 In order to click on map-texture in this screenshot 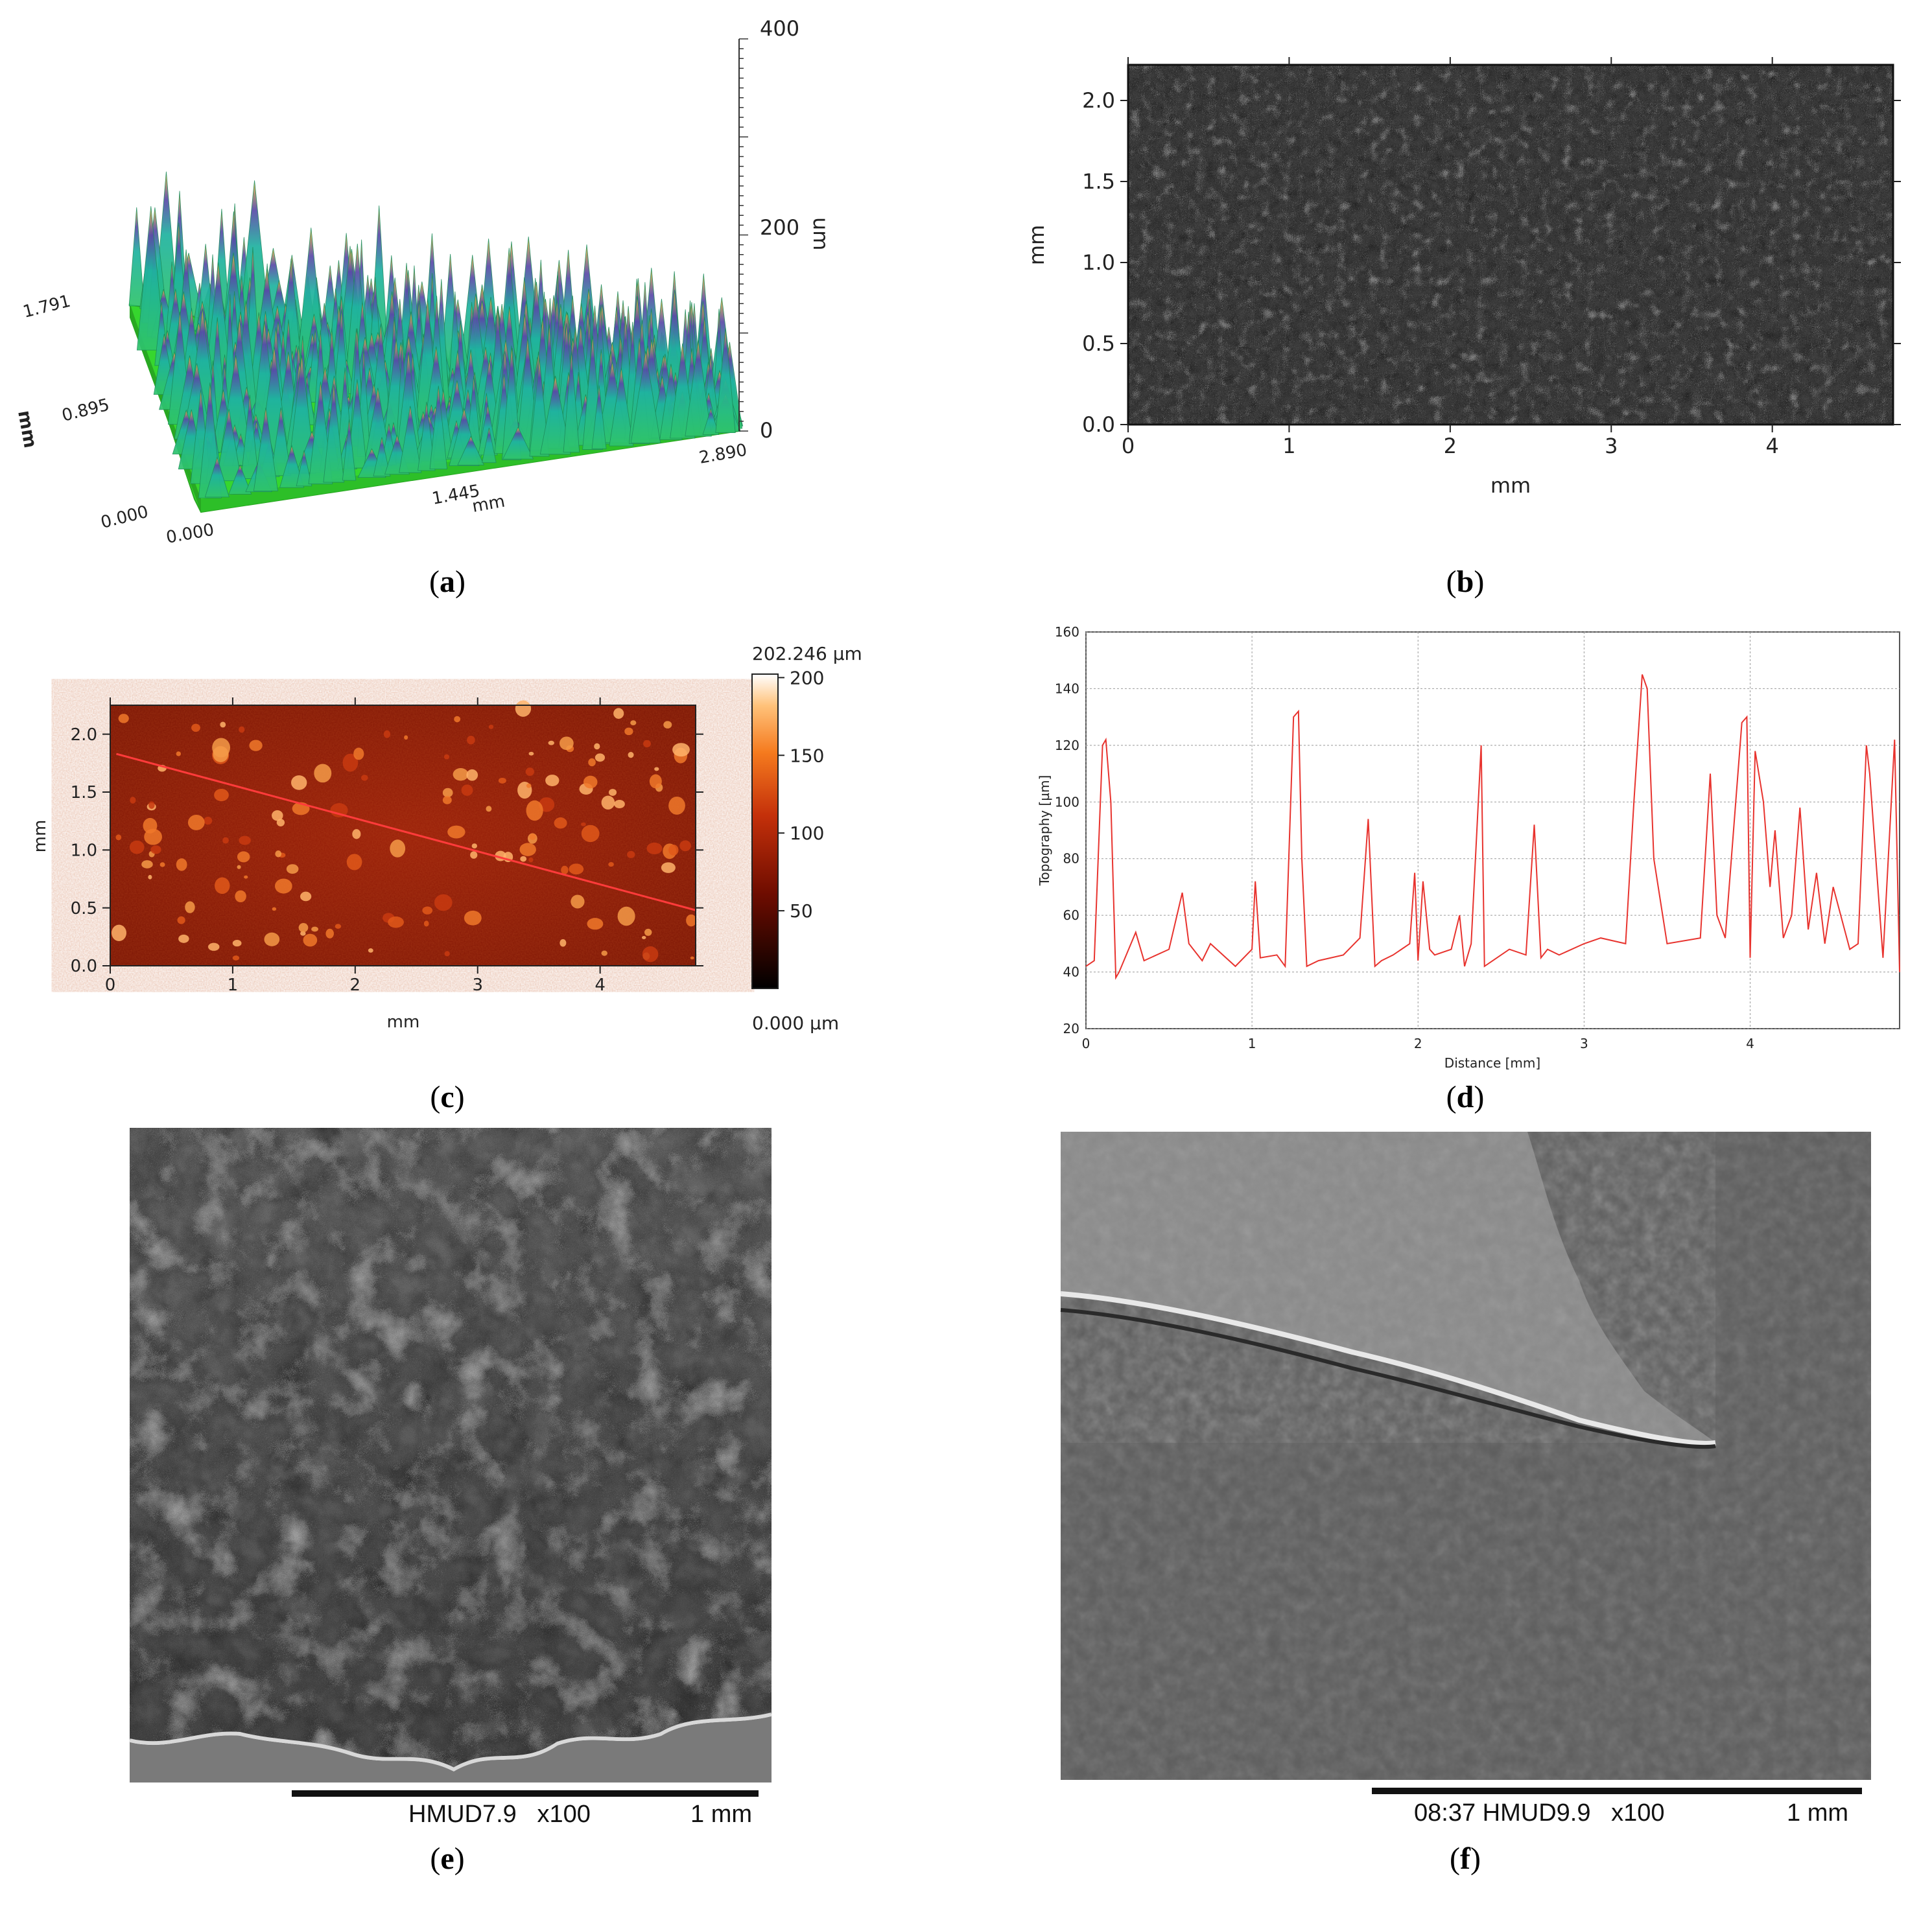, I will do `click(1510, 245)`.